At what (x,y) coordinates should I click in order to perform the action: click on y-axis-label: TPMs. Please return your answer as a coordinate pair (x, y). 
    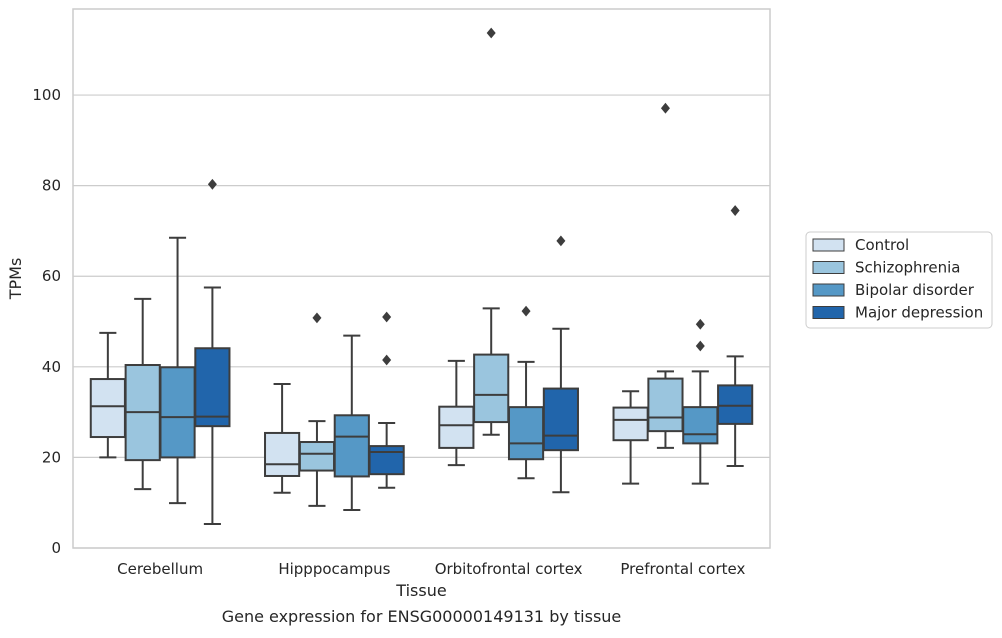
    Looking at the image, I should click on (15, 279).